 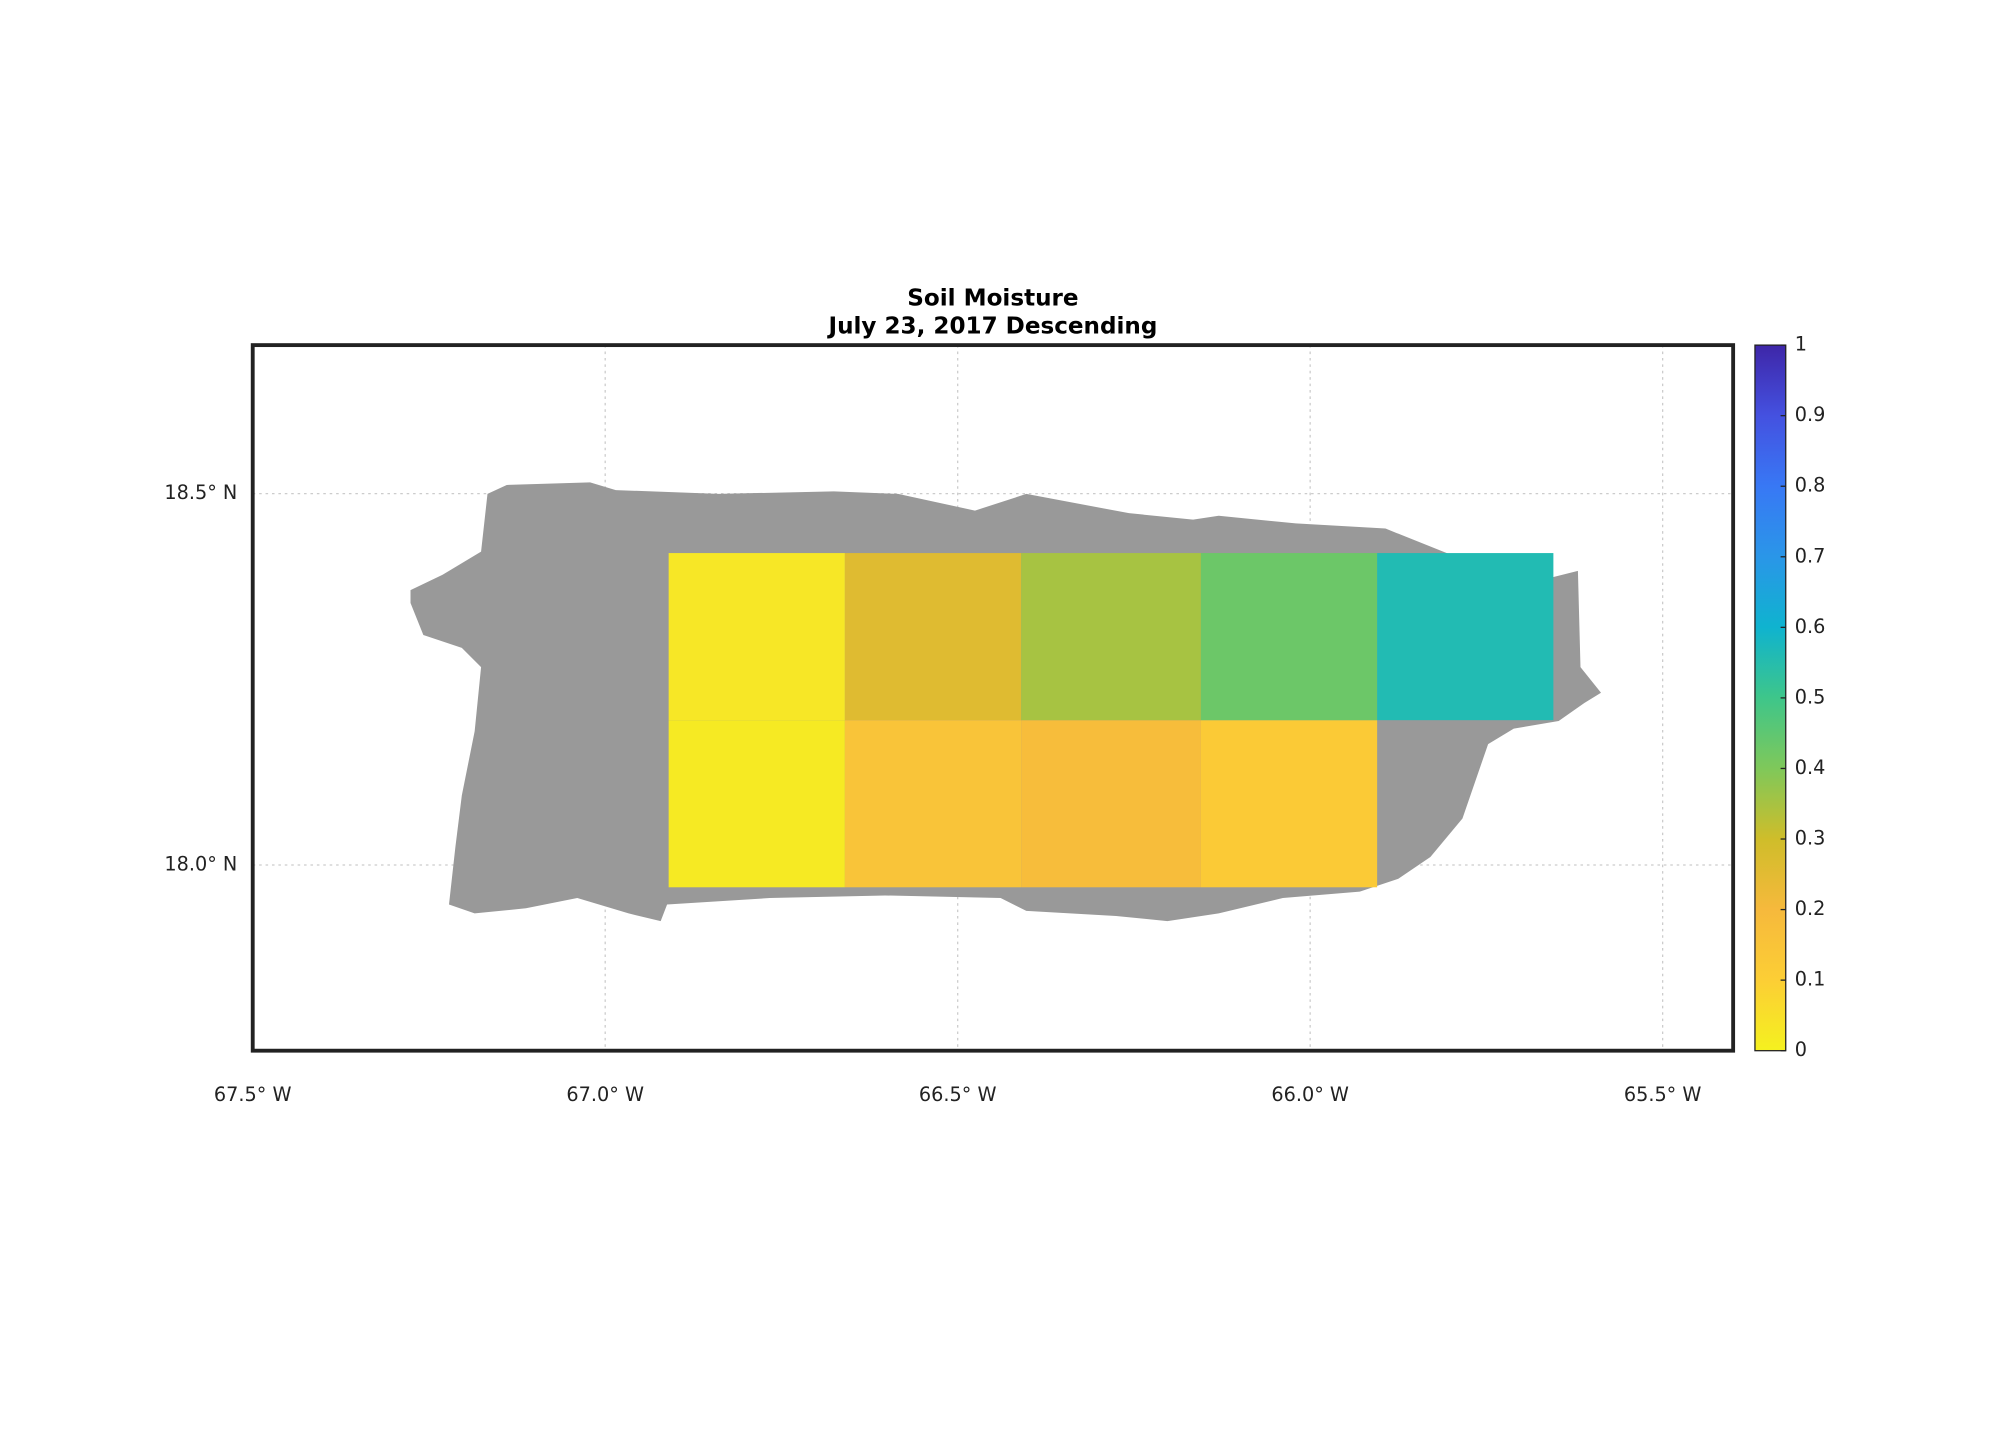 I want to click on colorbar-tick-label: 0.7, so click(x=1810, y=555).